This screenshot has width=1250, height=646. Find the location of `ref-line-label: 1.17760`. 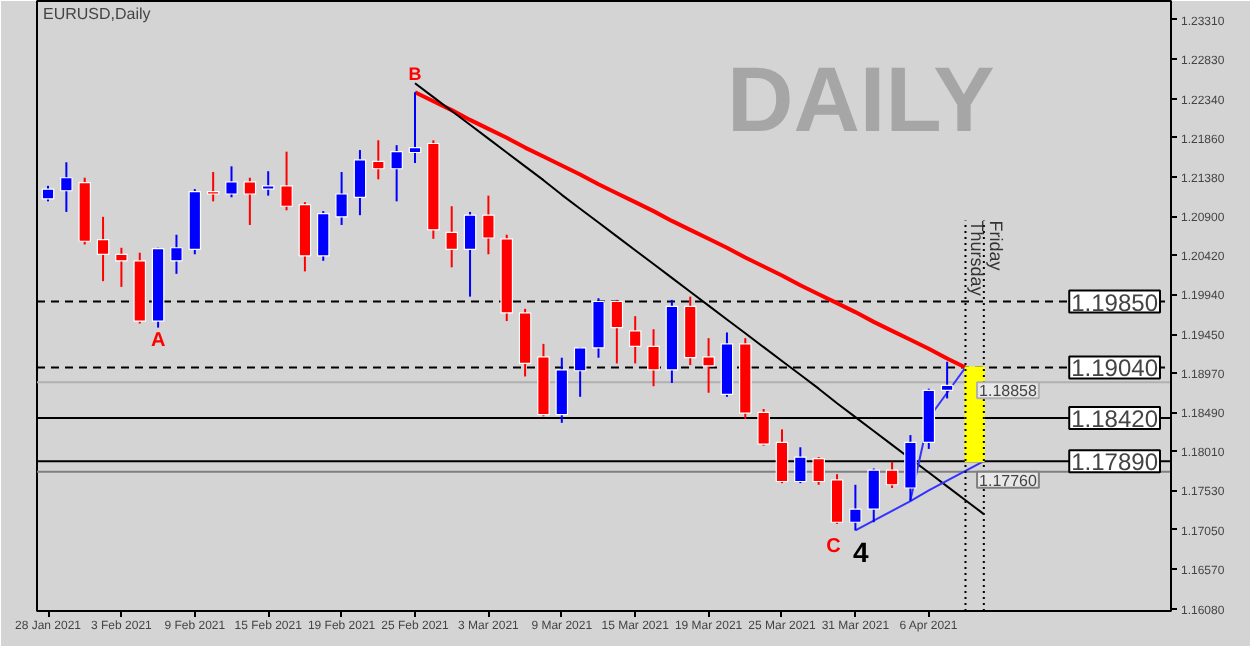

ref-line-label: 1.17760 is located at coordinates (1008, 480).